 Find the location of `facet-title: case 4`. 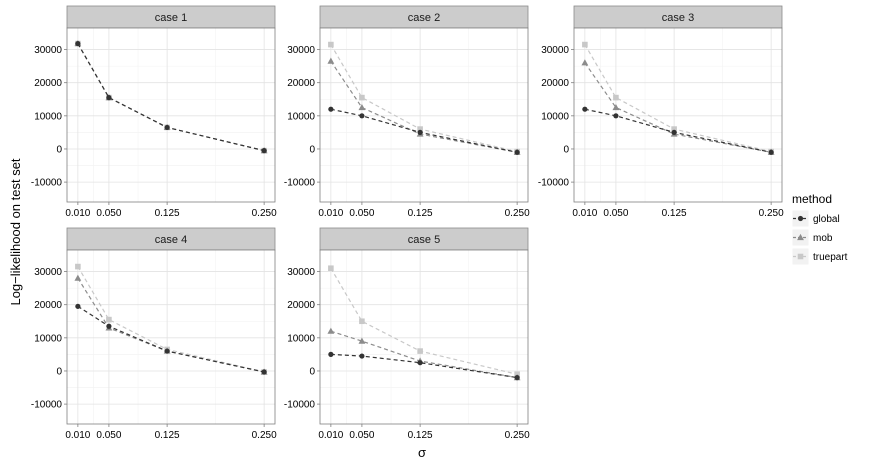

facet-title: case 4 is located at coordinates (171, 240).